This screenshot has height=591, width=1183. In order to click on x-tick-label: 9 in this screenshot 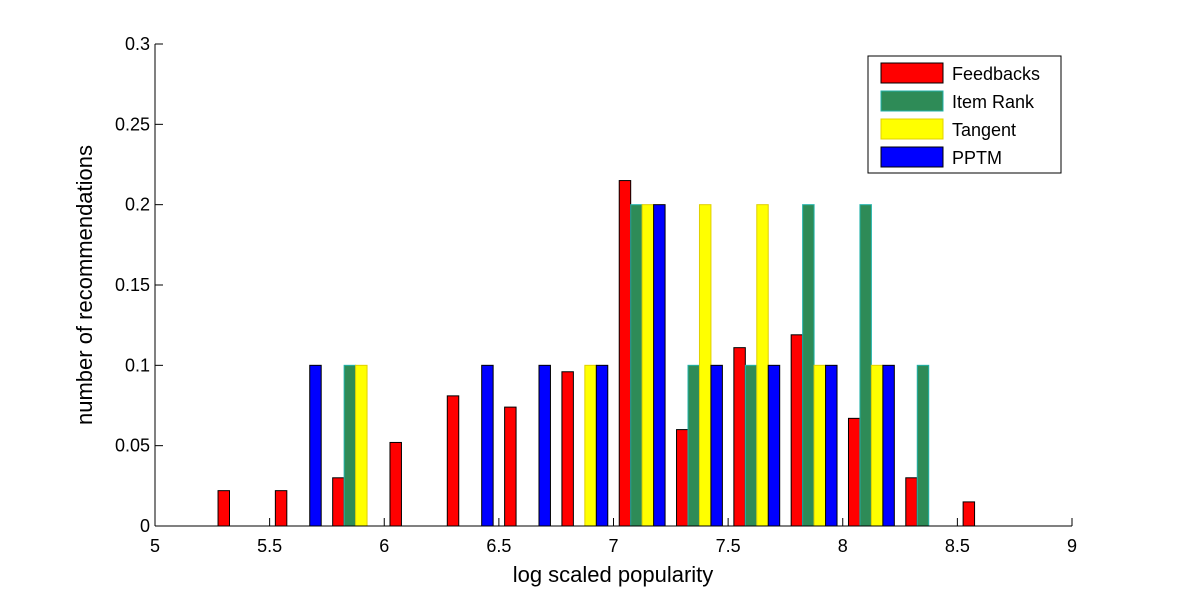, I will do `click(1072, 546)`.